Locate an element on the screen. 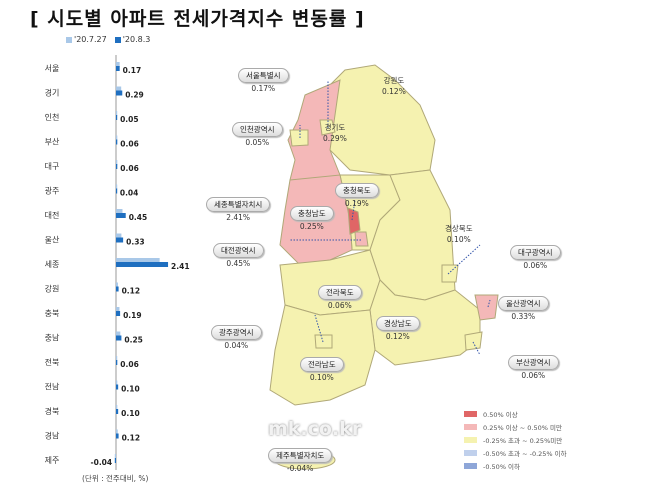 The width and height of the screenshot is (647, 491). map-label: 대전광역시 0.45% is located at coordinates (238, 256).